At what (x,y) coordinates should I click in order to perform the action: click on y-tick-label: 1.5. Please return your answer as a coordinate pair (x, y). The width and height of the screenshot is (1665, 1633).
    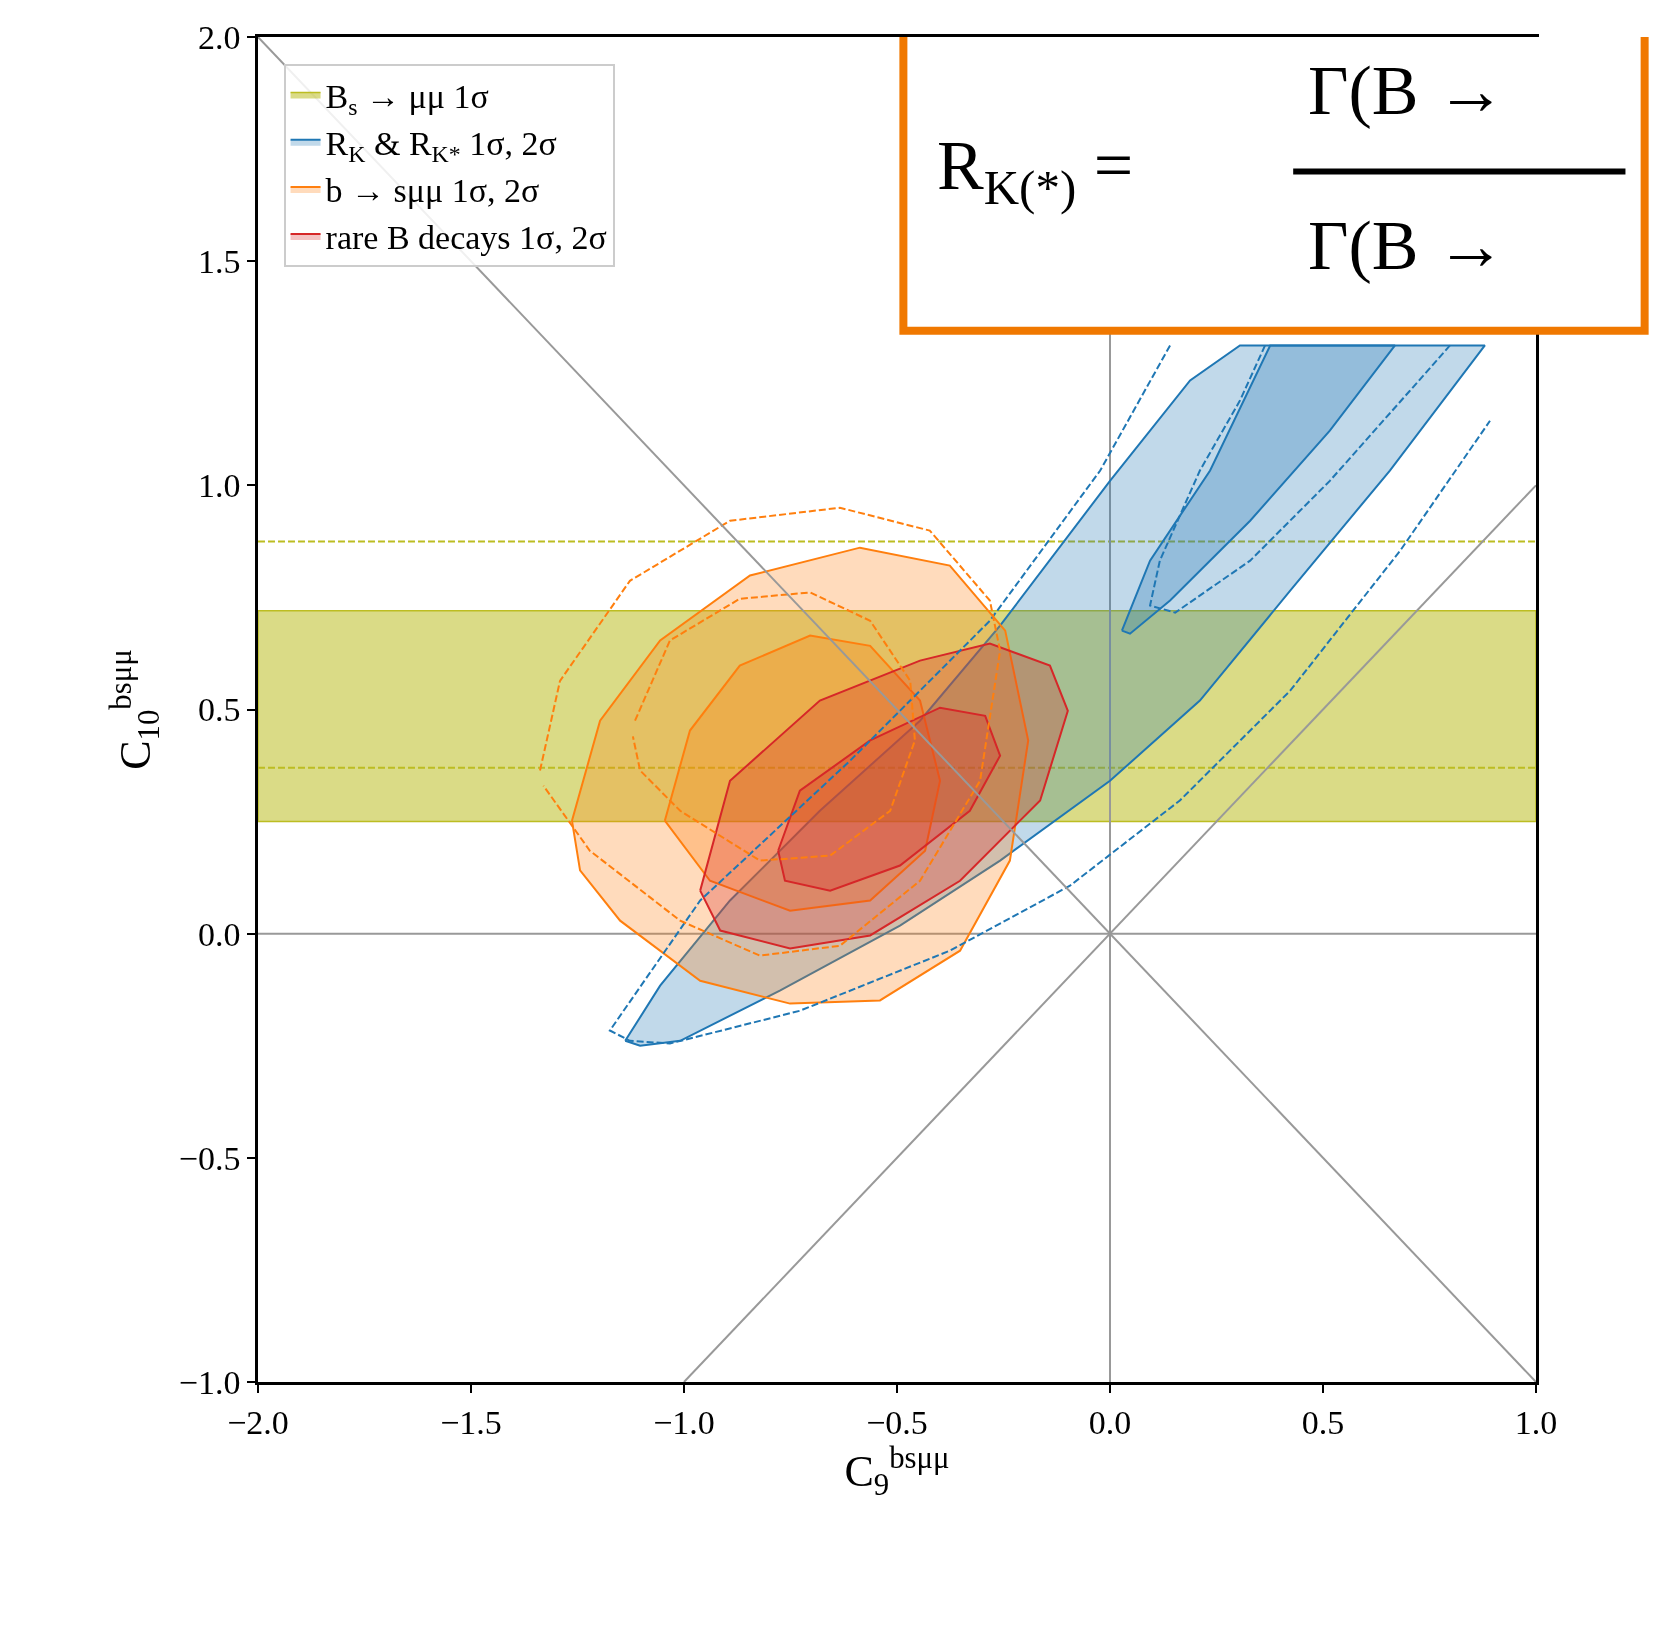
    Looking at the image, I should click on (219, 262).